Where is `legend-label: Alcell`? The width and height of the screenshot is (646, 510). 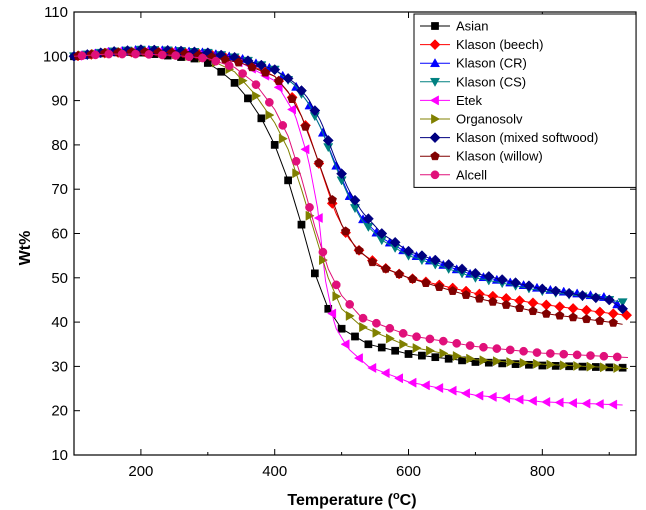 legend-label: Alcell is located at coordinates (471, 174).